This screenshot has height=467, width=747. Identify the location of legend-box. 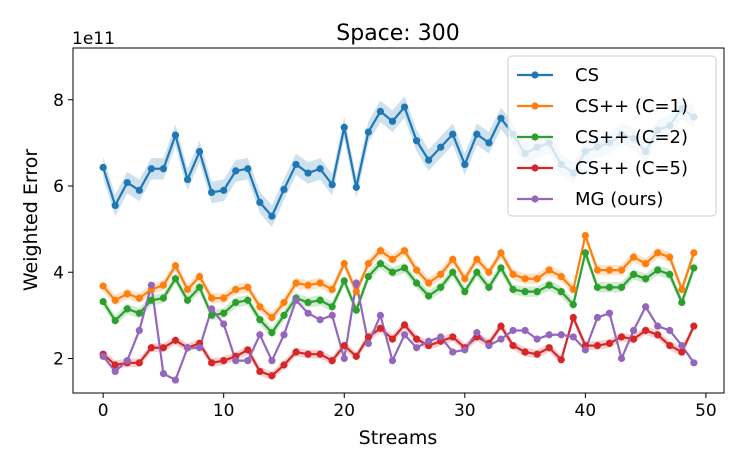
(612, 136).